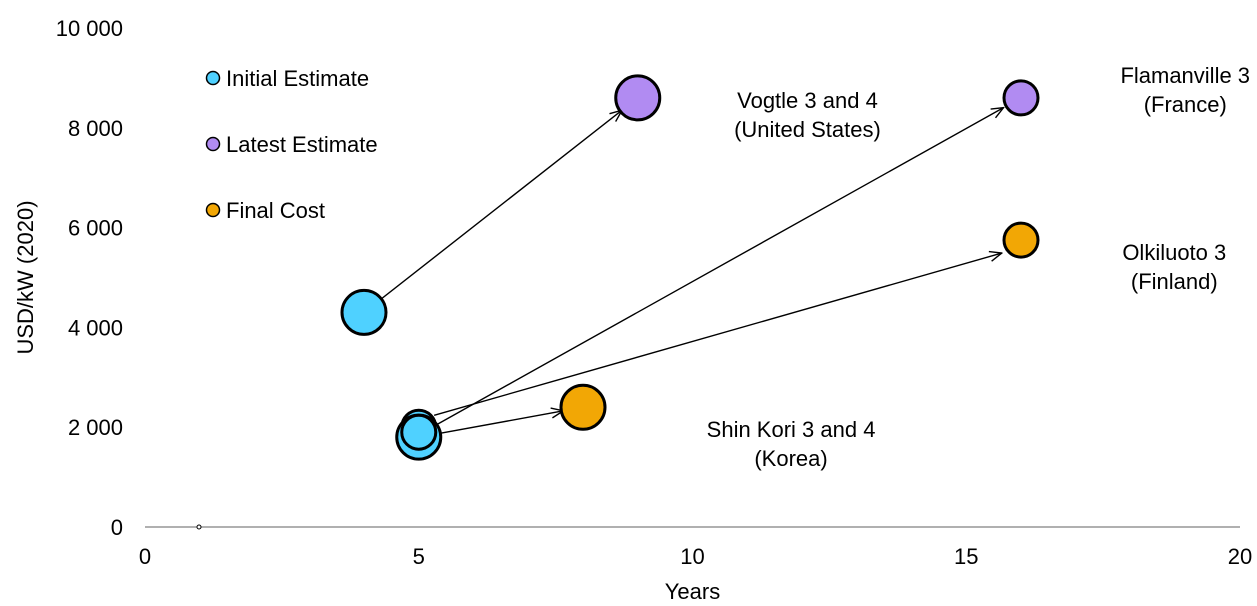  What do you see at coordinates (302, 144) in the screenshot?
I see `legend-label: Latest Estimate` at bounding box center [302, 144].